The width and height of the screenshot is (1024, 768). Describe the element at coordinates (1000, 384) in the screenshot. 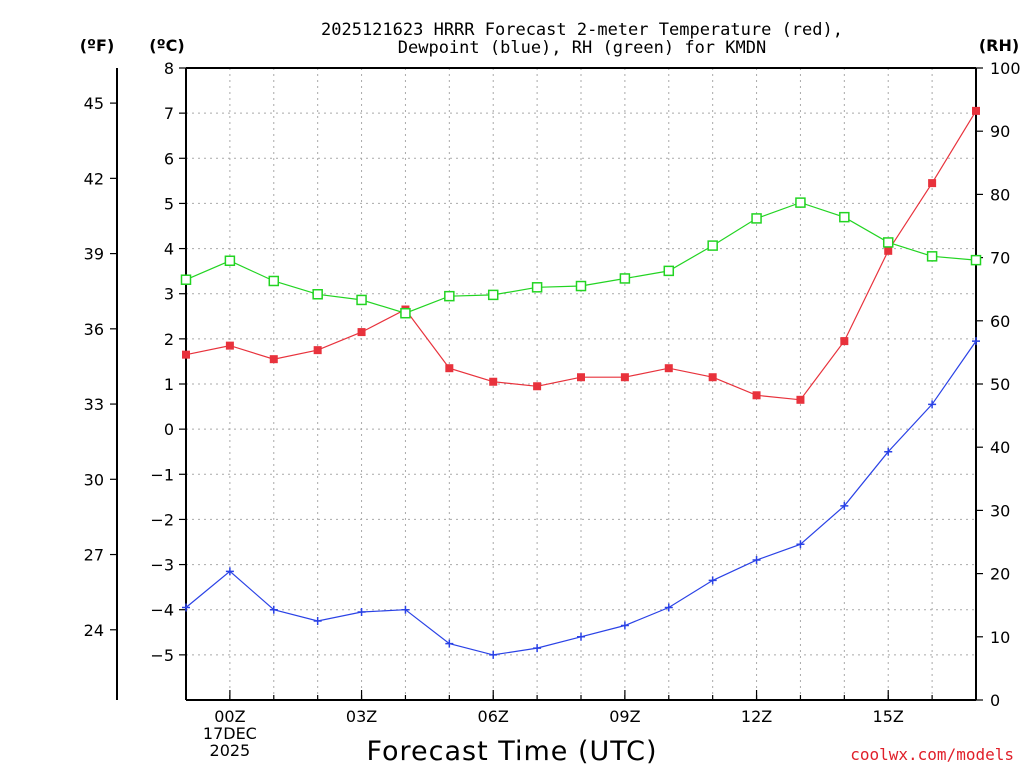

I see `rh-tick-label: 50` at that location.